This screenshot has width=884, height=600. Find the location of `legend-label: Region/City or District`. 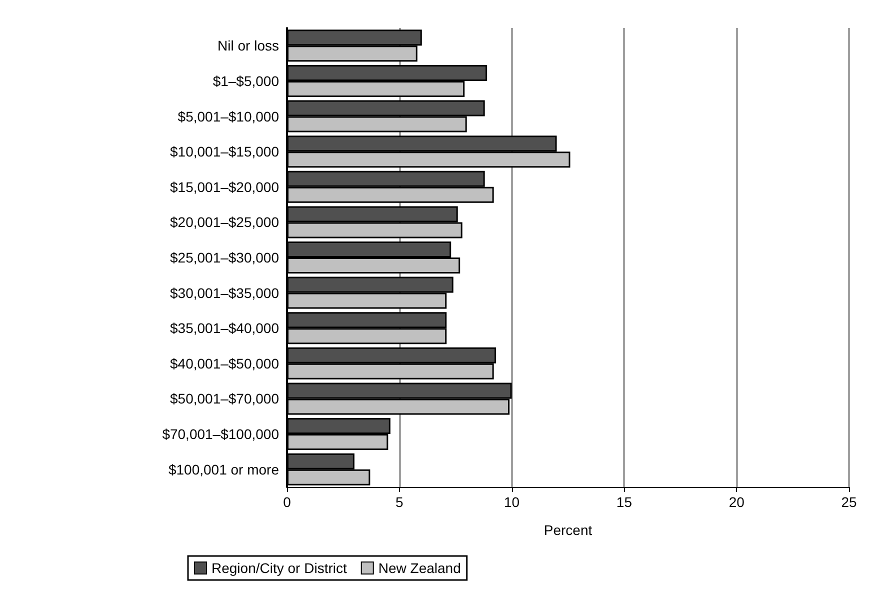

legend-label: Region/City or District is located at coordinates (279, 568).